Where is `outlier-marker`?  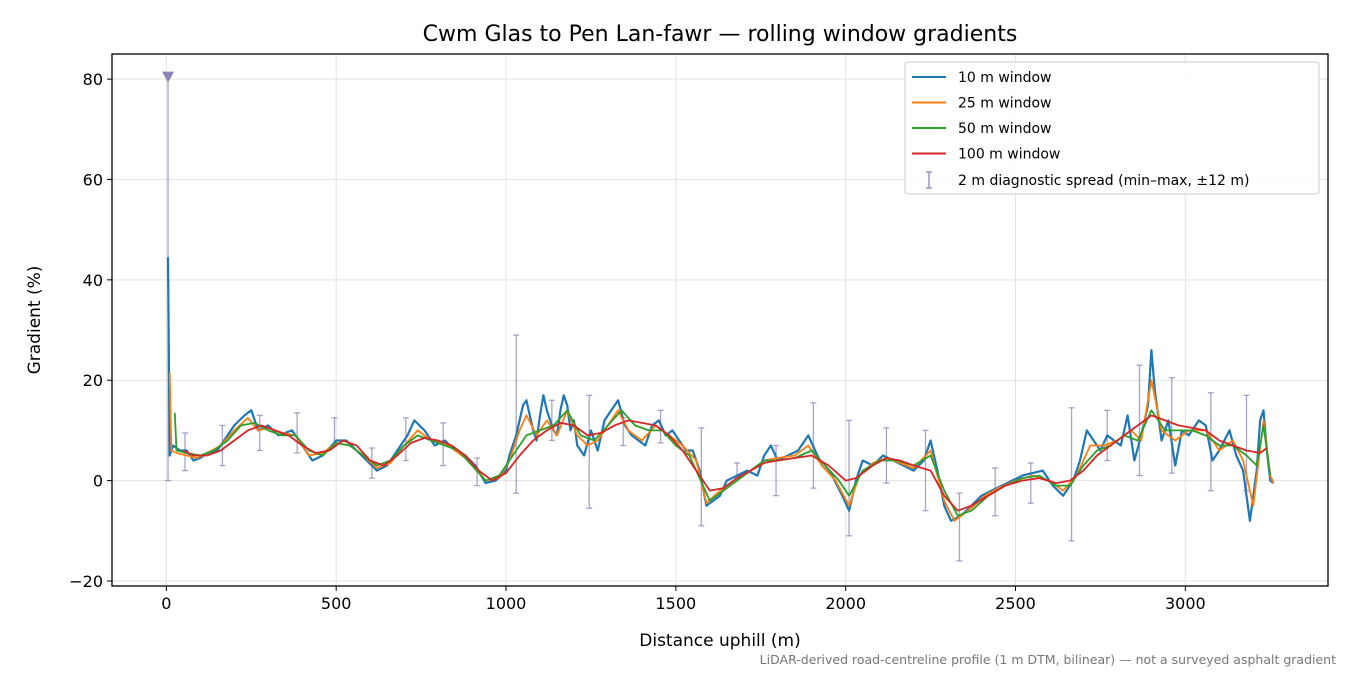 outlier-marker is located at coordinates (168, 77).